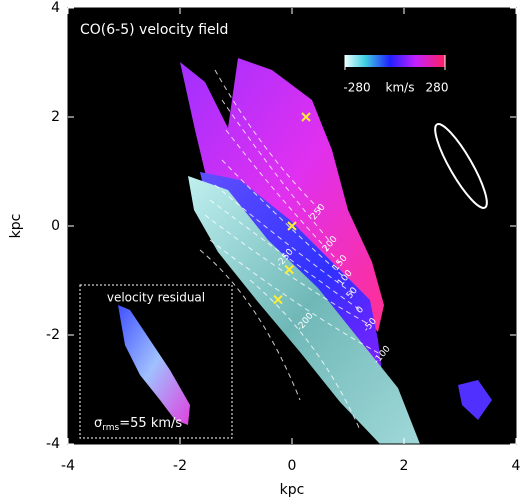  I want to click on chart-title: CO(6-5) velocity field, so click(154, 30).